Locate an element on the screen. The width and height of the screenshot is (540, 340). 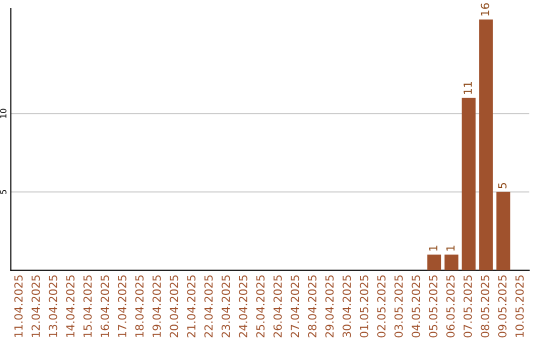
x-tick-label: 13.04.2025 is located at coordinates (53, 306).